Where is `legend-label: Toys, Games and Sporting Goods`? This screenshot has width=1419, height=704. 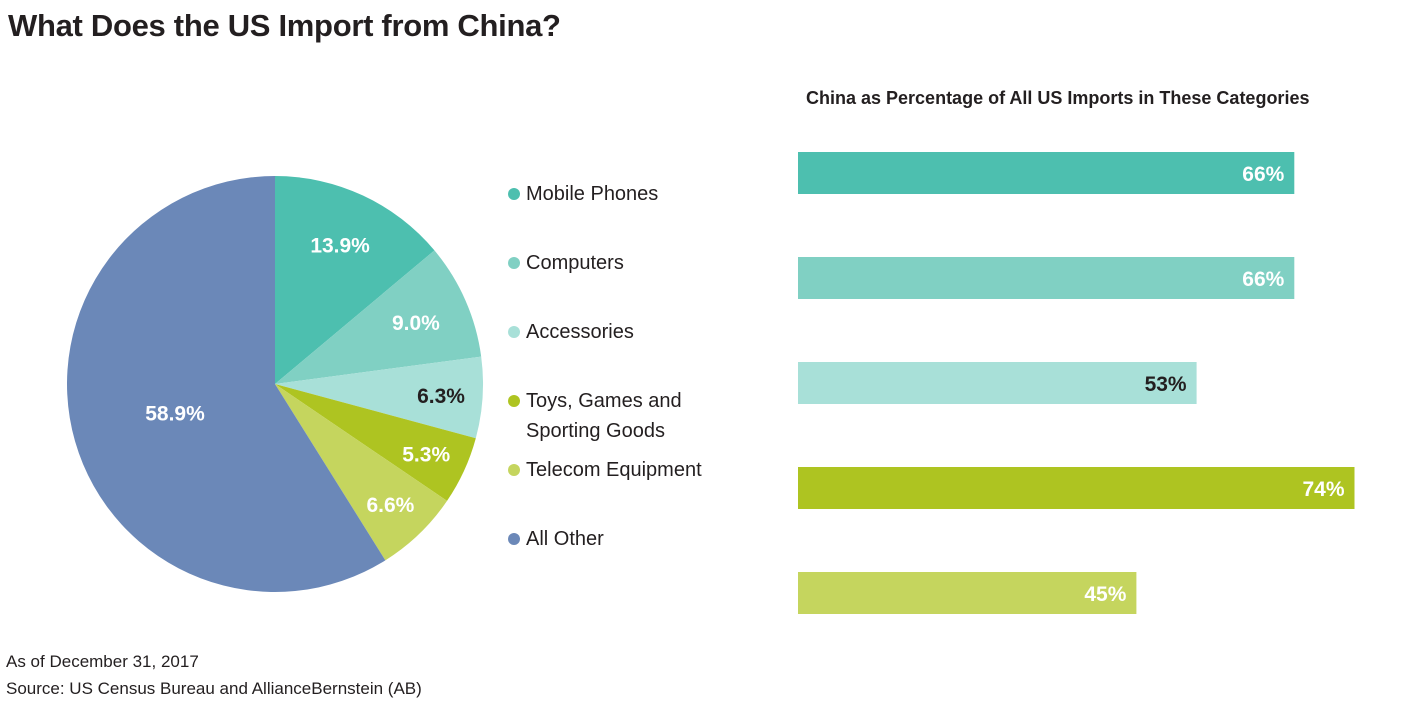
legend-label: Toys, Games and Sporting Goods is located at coordinates (604, 416).